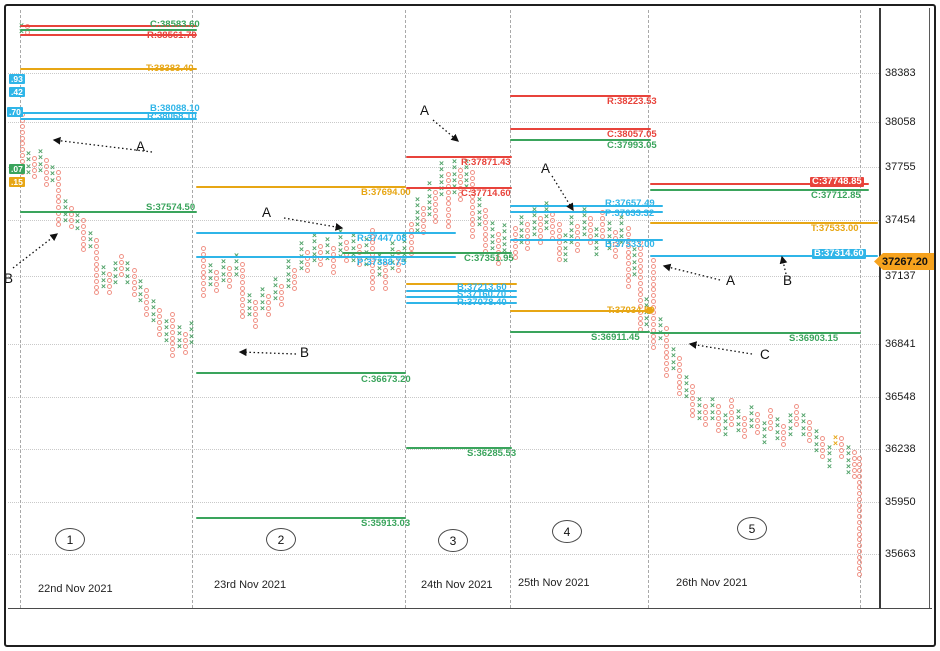 This screenshot has height=651, width=940. What do you see at coordinates (175, 24) in the screenshot?
I see `level-label: C:38583.60` at bounding box center [175, 24].